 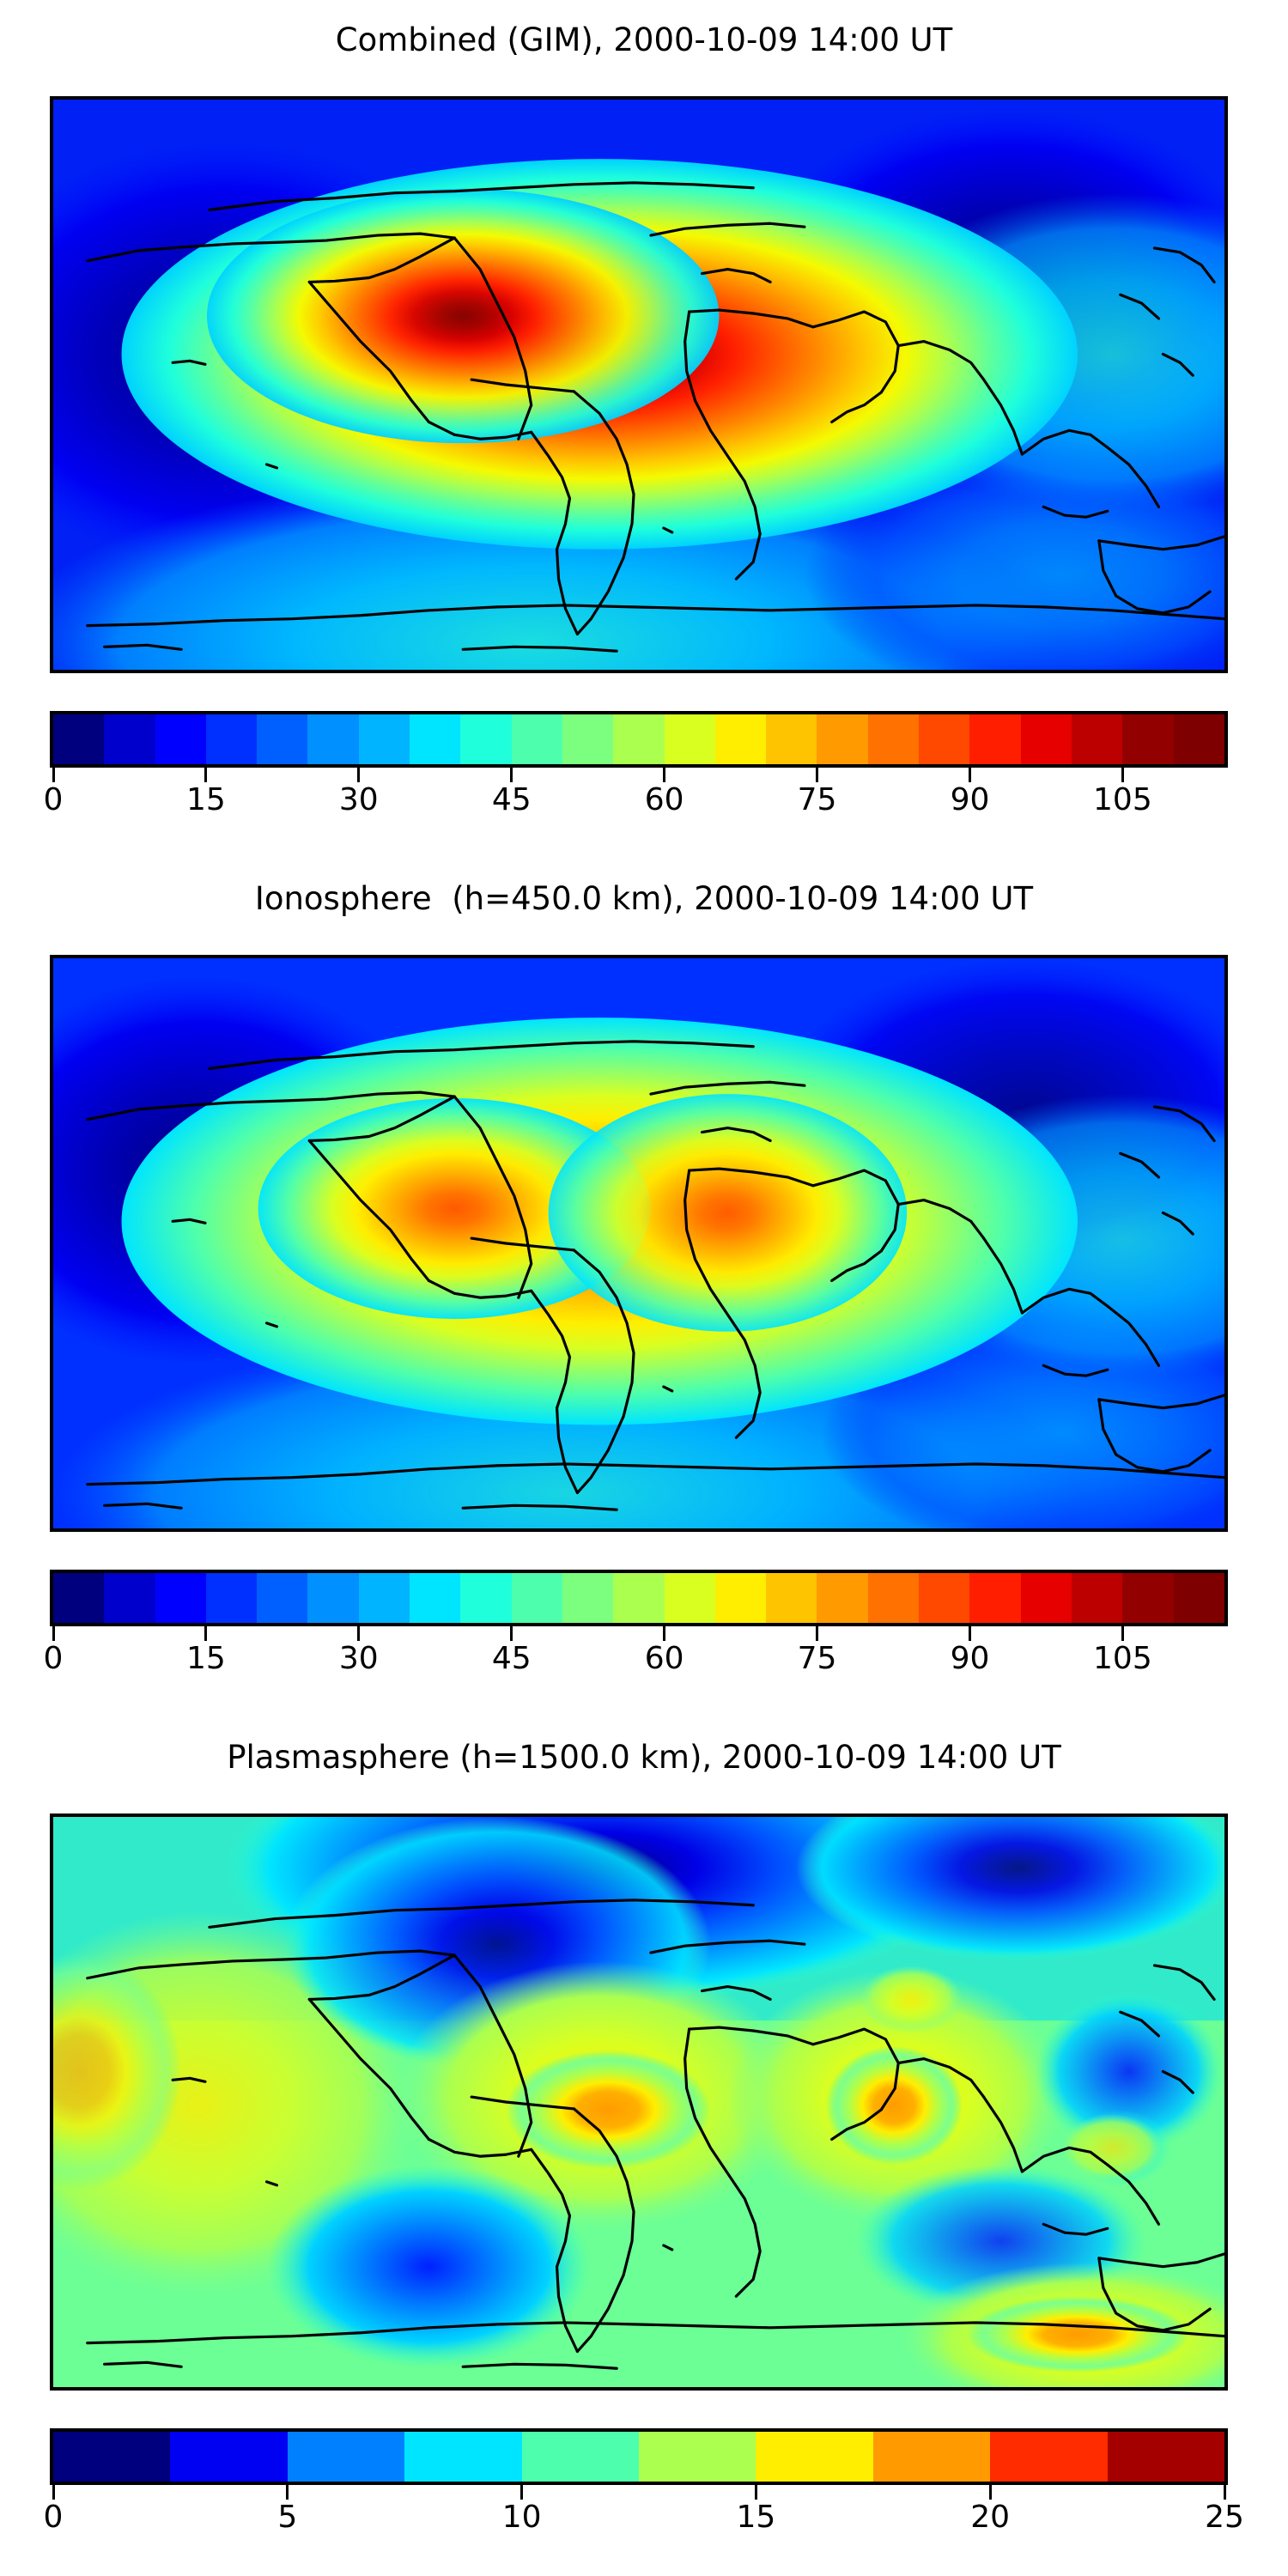 I want to click on colorbar-gradient-plasmasphere, so click(x=639, y=2456).